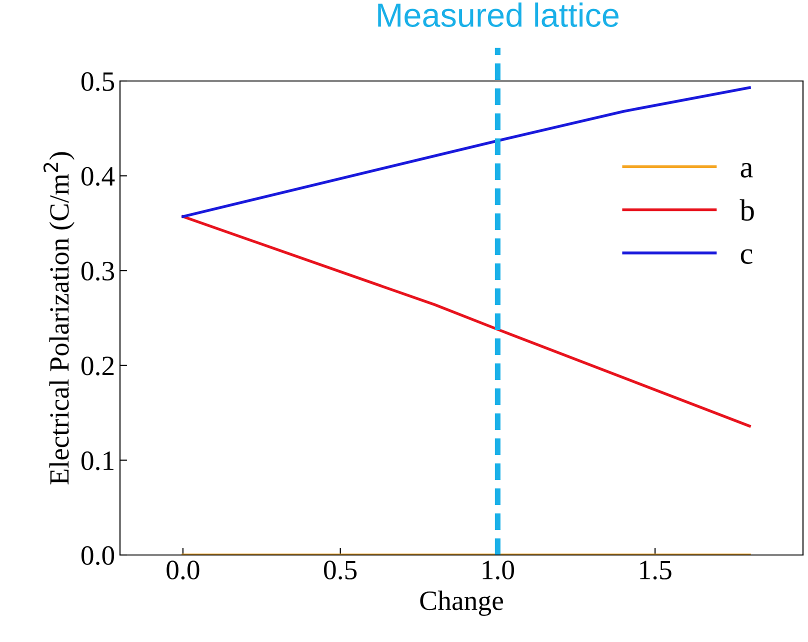 This screenshot has width=808, height=642. What do you see at coordinates (656, 570) in the screenshot?
I see `x-tick-label: 1.5` at bounding box center [656, 570].